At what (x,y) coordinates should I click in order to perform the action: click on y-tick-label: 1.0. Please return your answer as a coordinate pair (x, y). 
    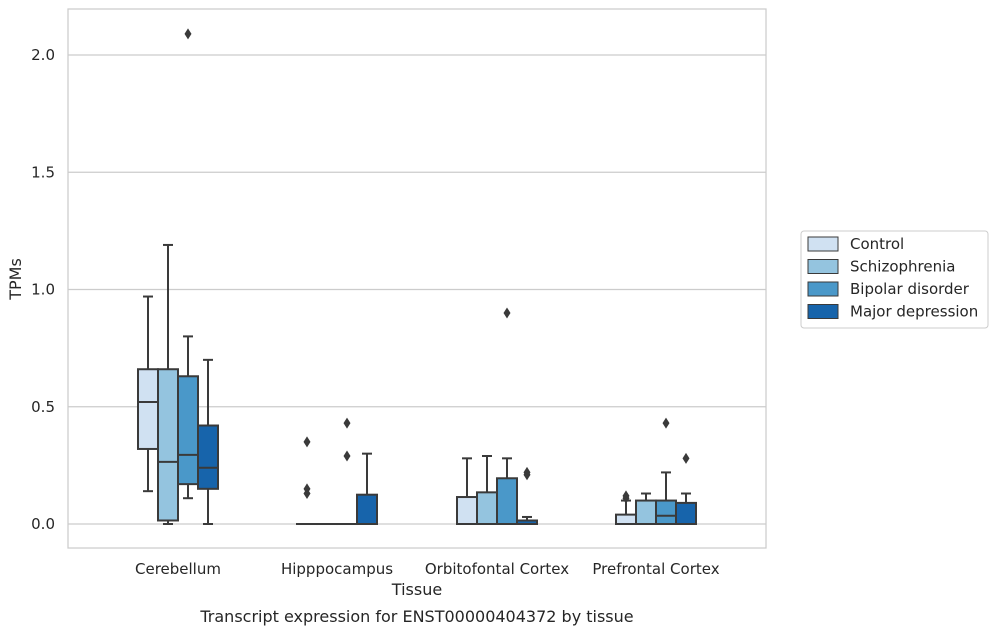
    Looking at the image, I should click on (43, 290).